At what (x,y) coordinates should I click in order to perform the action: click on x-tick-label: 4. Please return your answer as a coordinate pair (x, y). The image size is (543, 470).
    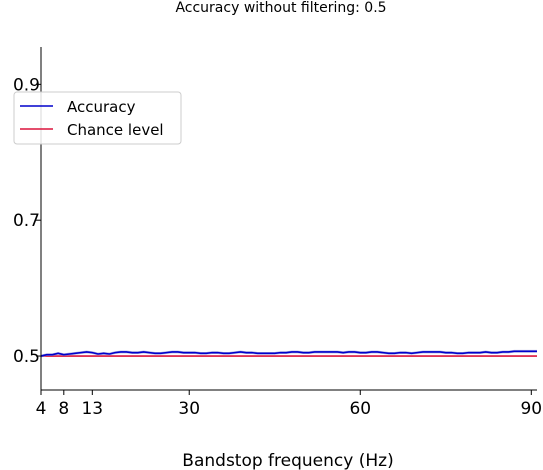
    Looking at the image, I should click on (41, 409).